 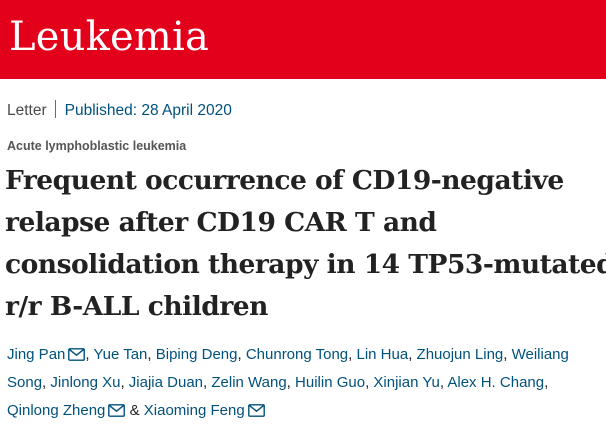 What do you see at coordinates (166, 382) in the screenshot?
I see `author-link: Jiajia Duan` at bounding box center [166, 382].